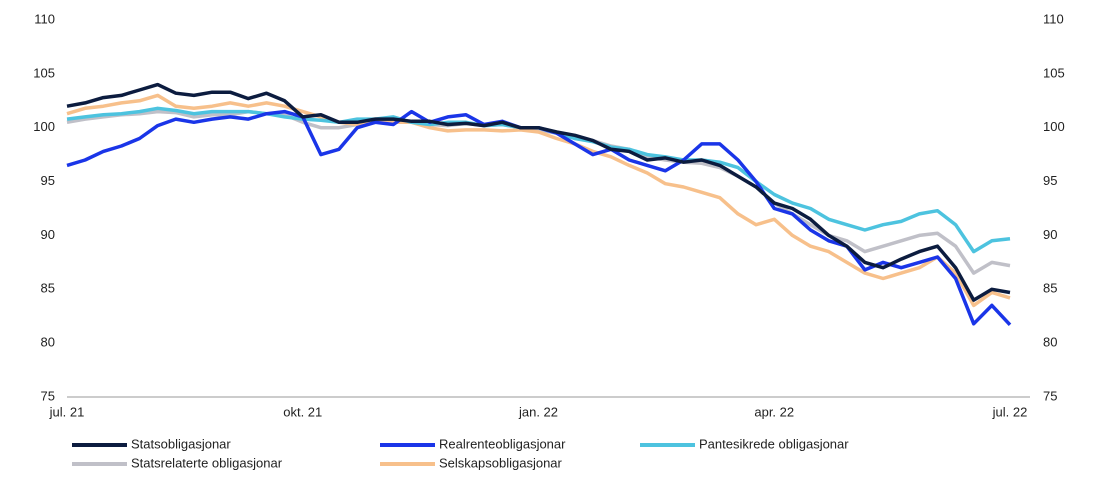 The width and height of the screenshot is (1098, 480). Describe the element at coordinates (1050, 288) in the screenshot. I see `y2-tick-label: 85` at that location.